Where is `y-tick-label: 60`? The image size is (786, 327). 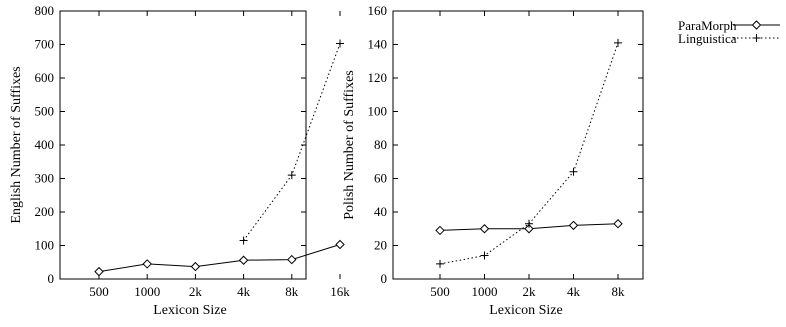
y-tick-label: 60 is located at coordinates (380, 178).